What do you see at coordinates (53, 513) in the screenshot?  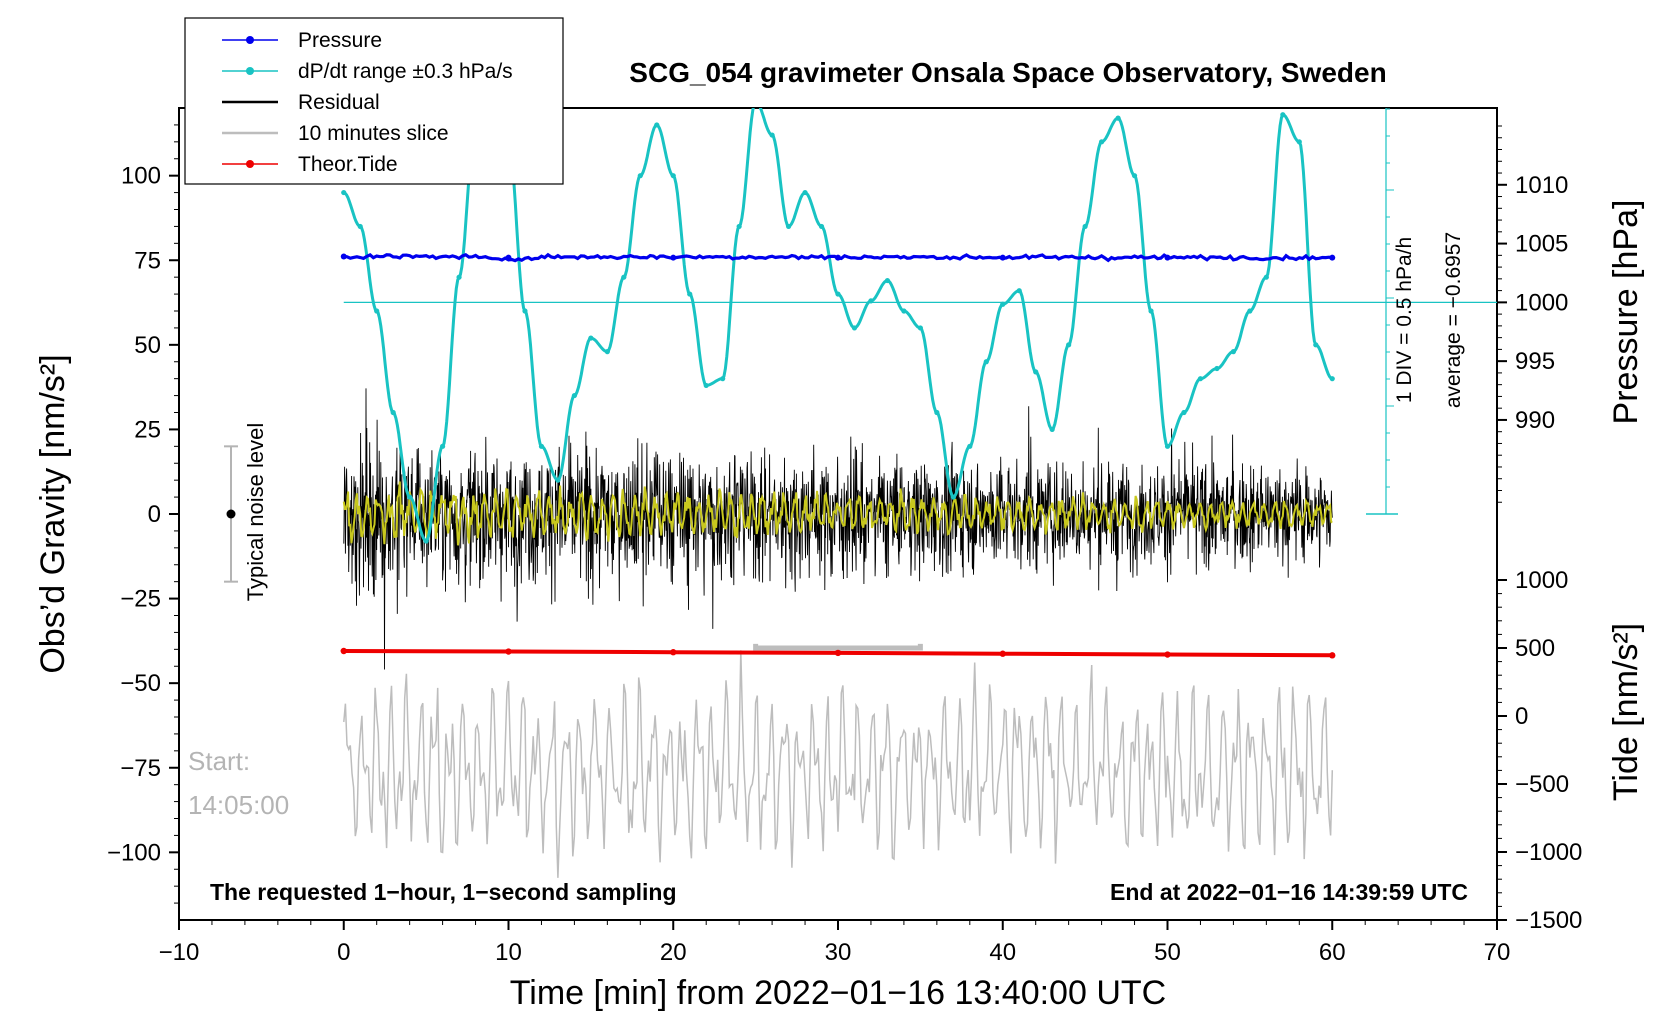 I see `y-axis-title-gravity: Obs’d Gravity [nm/s²]` at bounding box center [53, 513].